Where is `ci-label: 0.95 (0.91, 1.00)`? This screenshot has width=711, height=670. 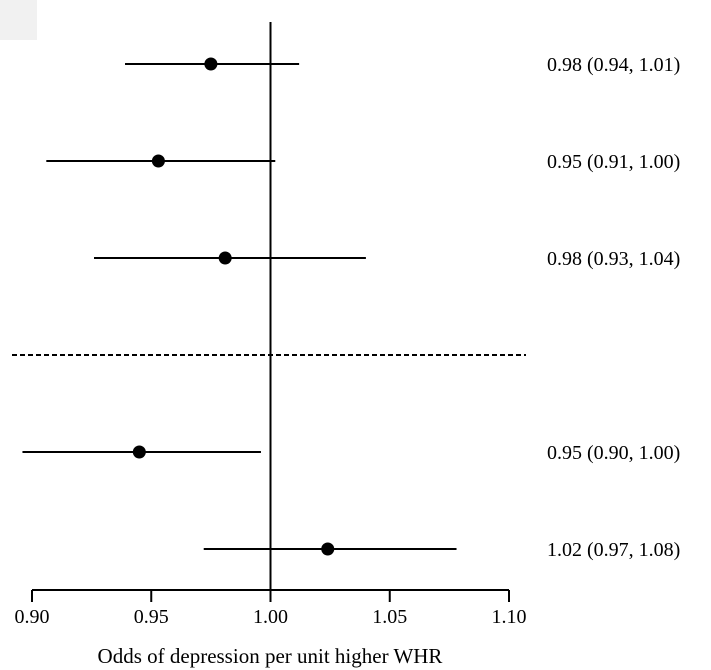 ci-label: 0.95 (0.91, 1.00) is located at coordinates (613, 162).